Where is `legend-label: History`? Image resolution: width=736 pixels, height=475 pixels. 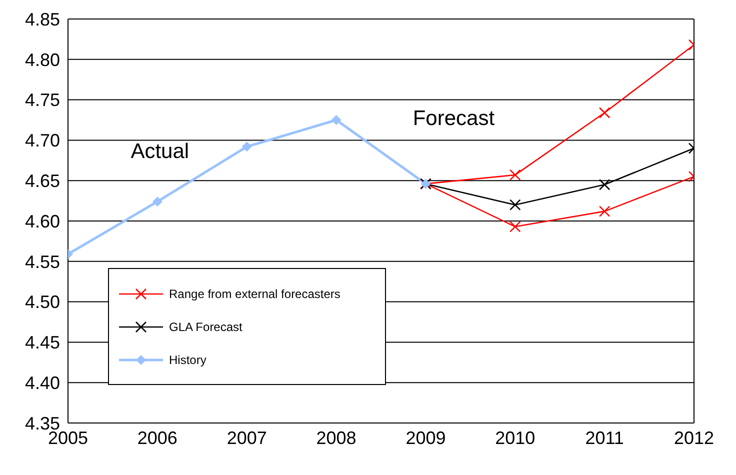
legend-label: History is located at coordinates (187, 359).